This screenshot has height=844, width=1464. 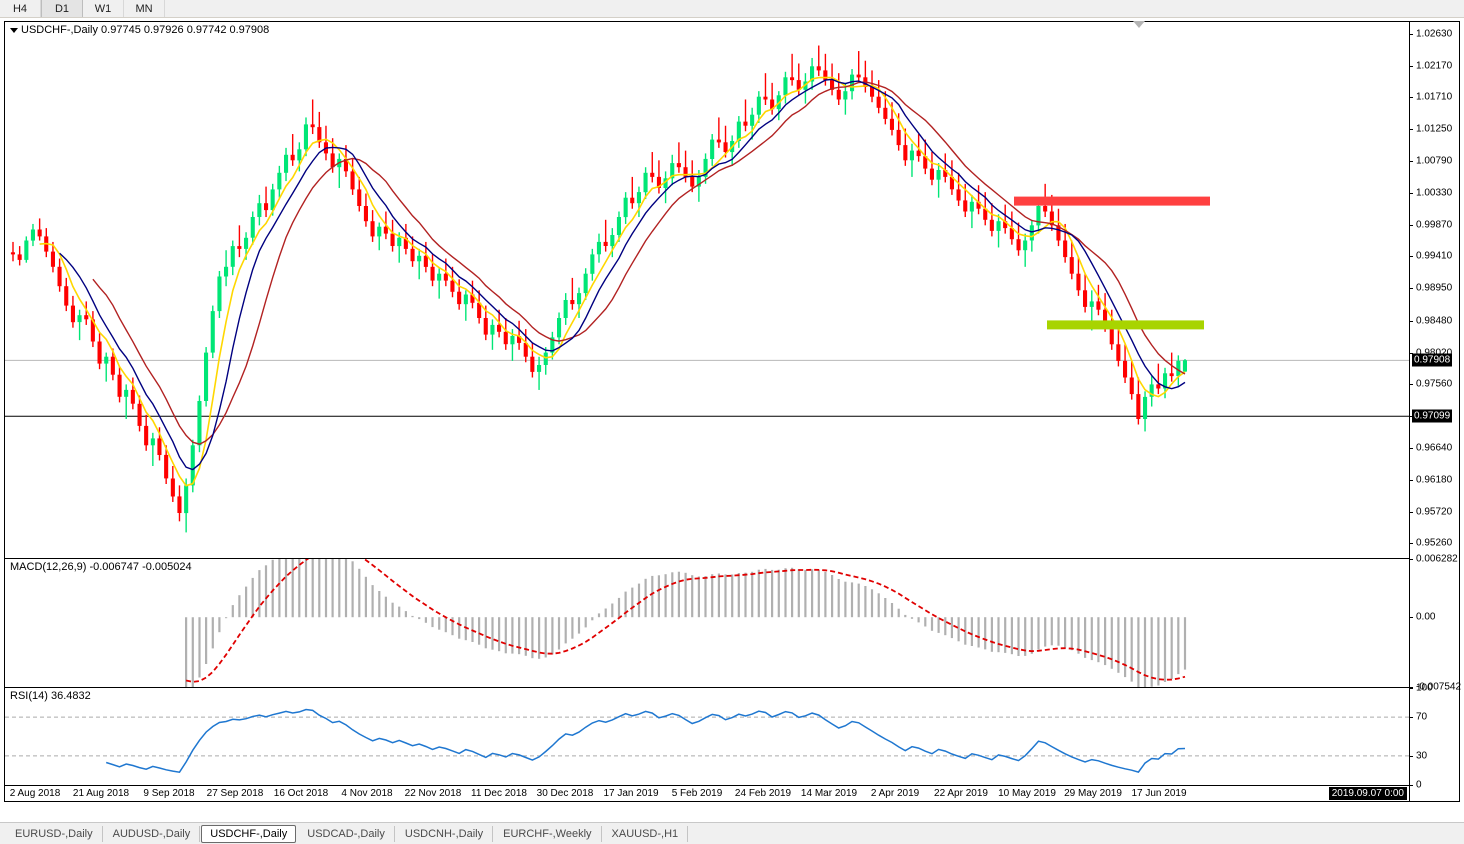 I want to click on date-tick-label: 17 Jan 2019, so click(x=631, y=793).